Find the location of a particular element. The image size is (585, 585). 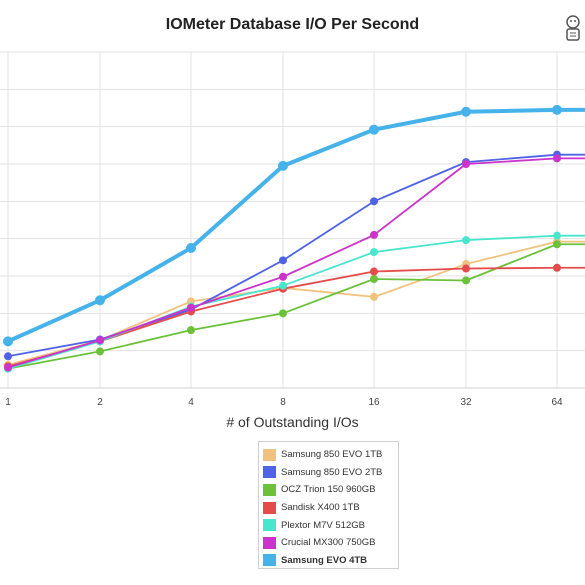

x-tick-label: 4 is located at coordinates (191, 402).